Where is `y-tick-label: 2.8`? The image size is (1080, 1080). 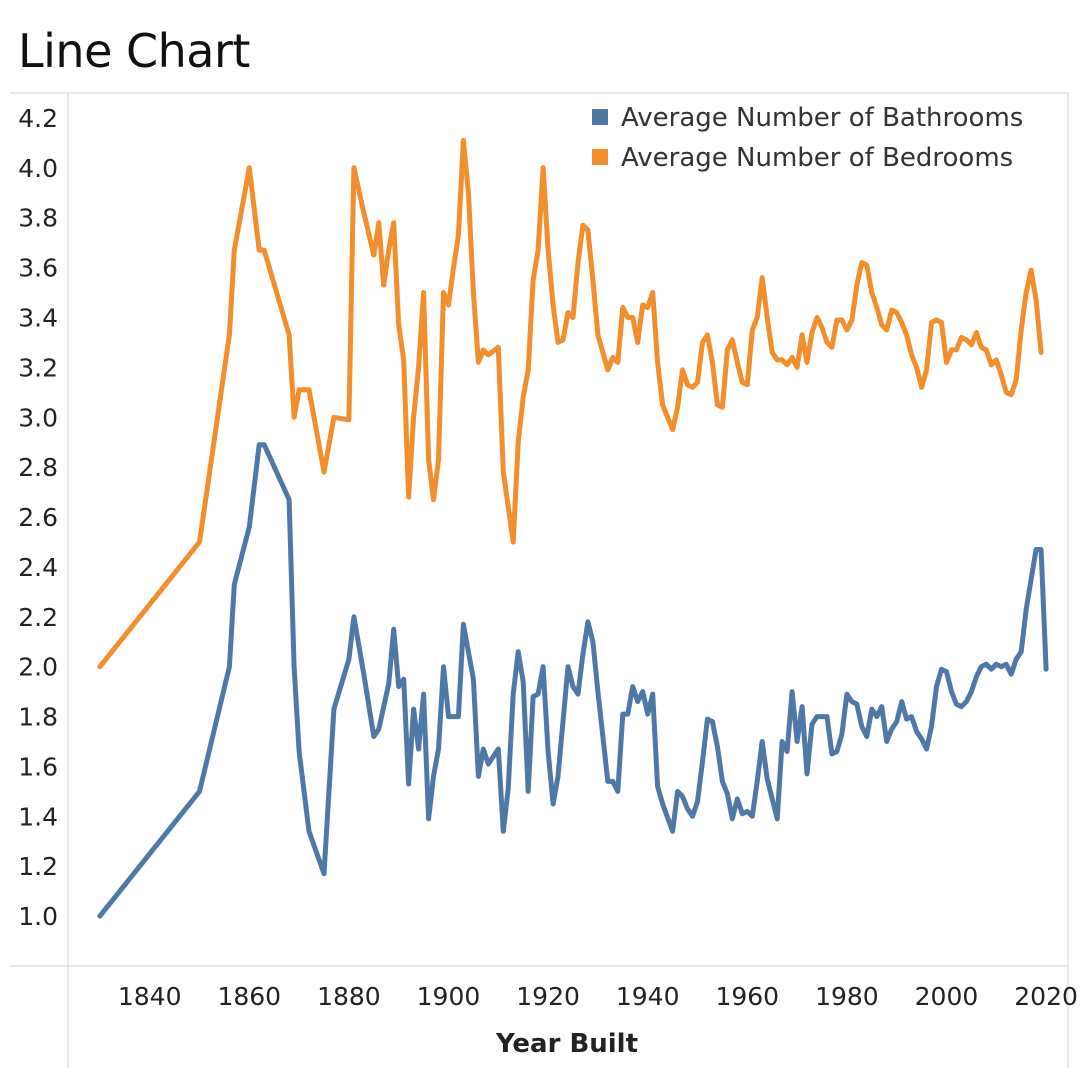
y-tick-label: 2.8 is located at coordinates (38, 467).